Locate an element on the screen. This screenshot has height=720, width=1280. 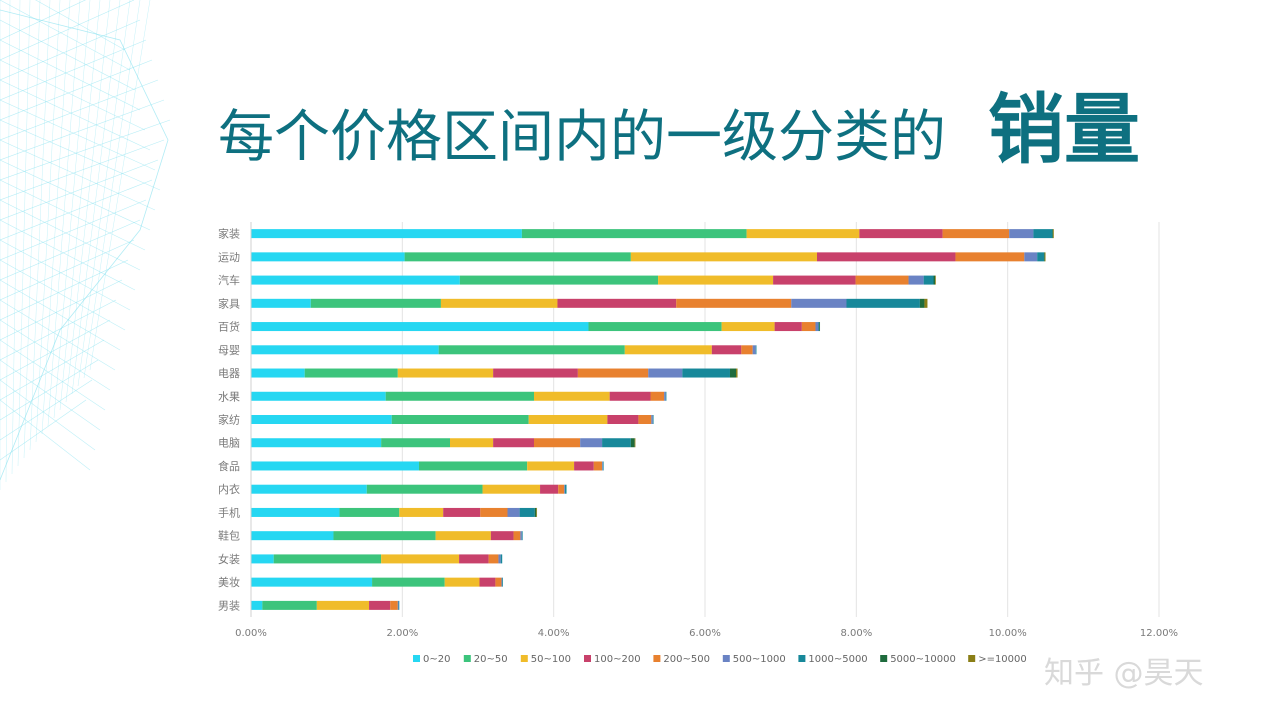
category-label: 鞋包 is located at coordinates (229, 536).